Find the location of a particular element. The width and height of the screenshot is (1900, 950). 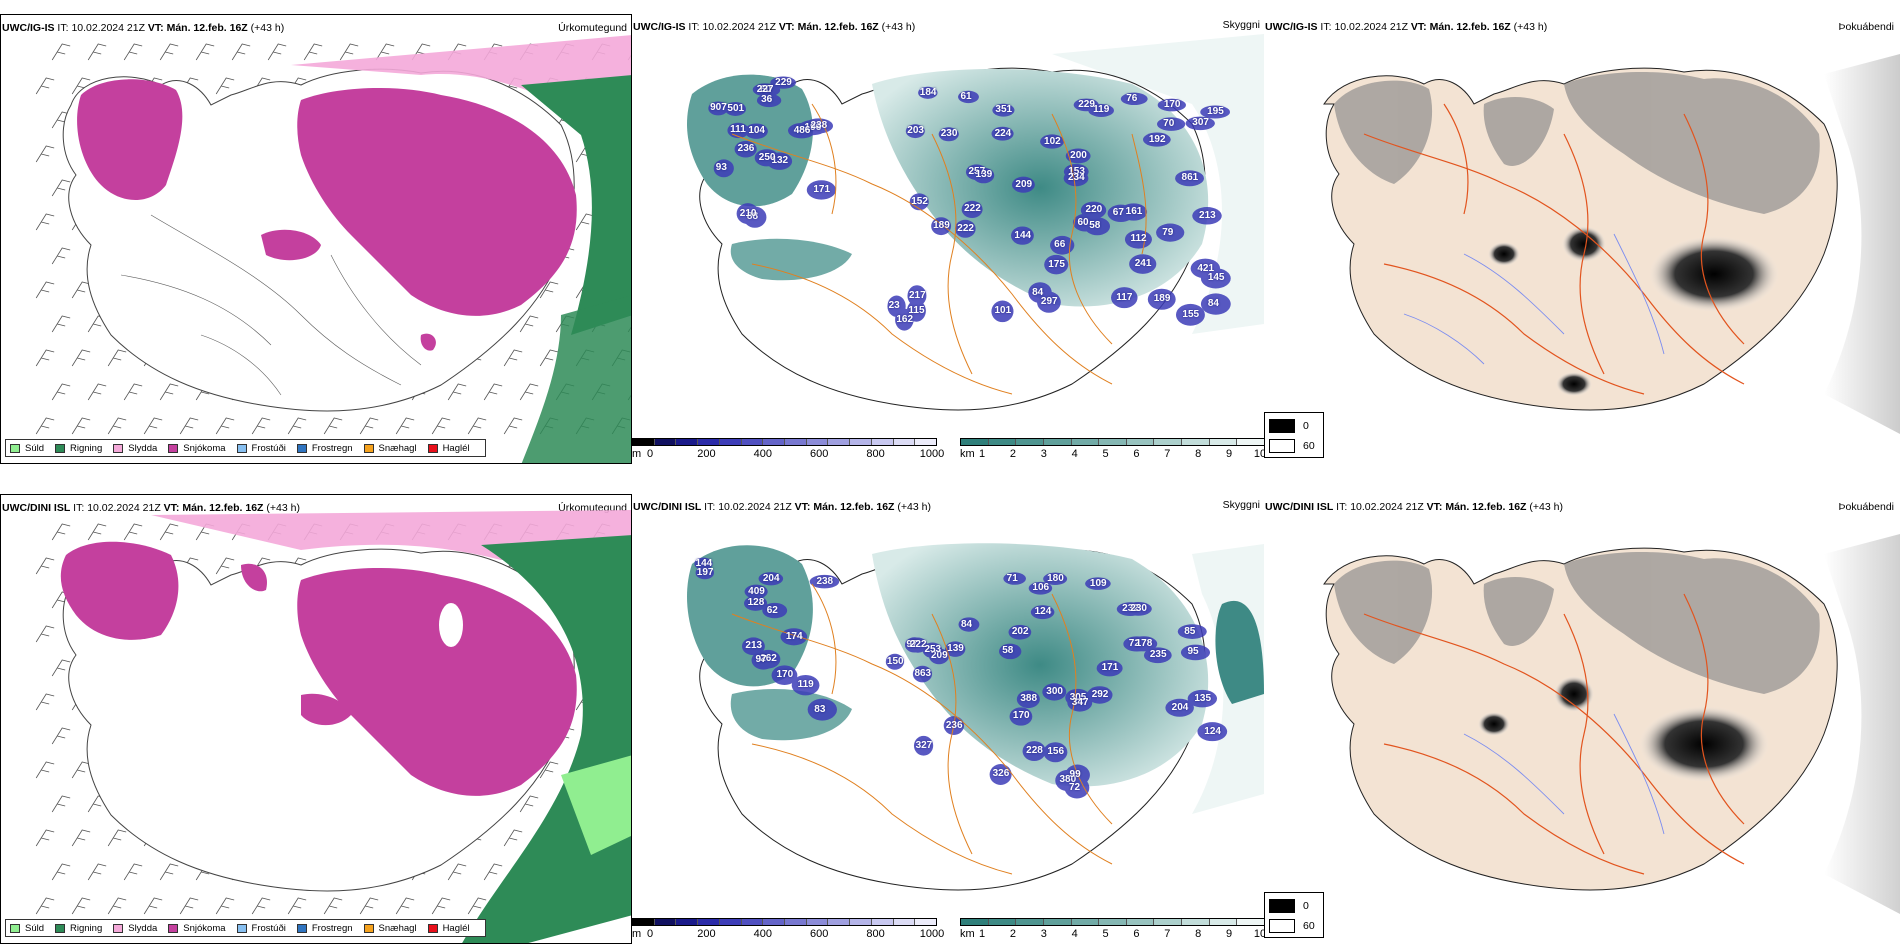

legend-item: Súld is located at coordinates (27, 928).